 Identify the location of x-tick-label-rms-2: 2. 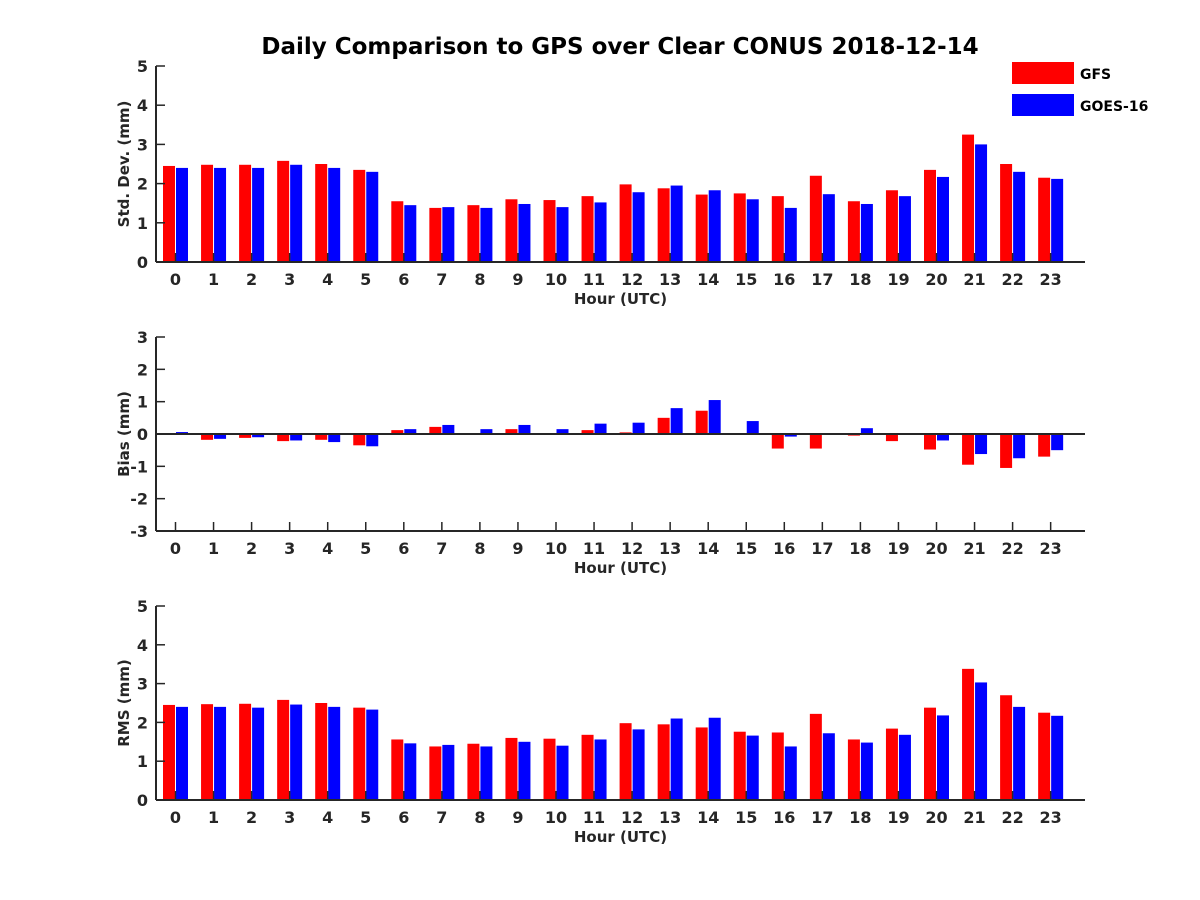
(251, 817).